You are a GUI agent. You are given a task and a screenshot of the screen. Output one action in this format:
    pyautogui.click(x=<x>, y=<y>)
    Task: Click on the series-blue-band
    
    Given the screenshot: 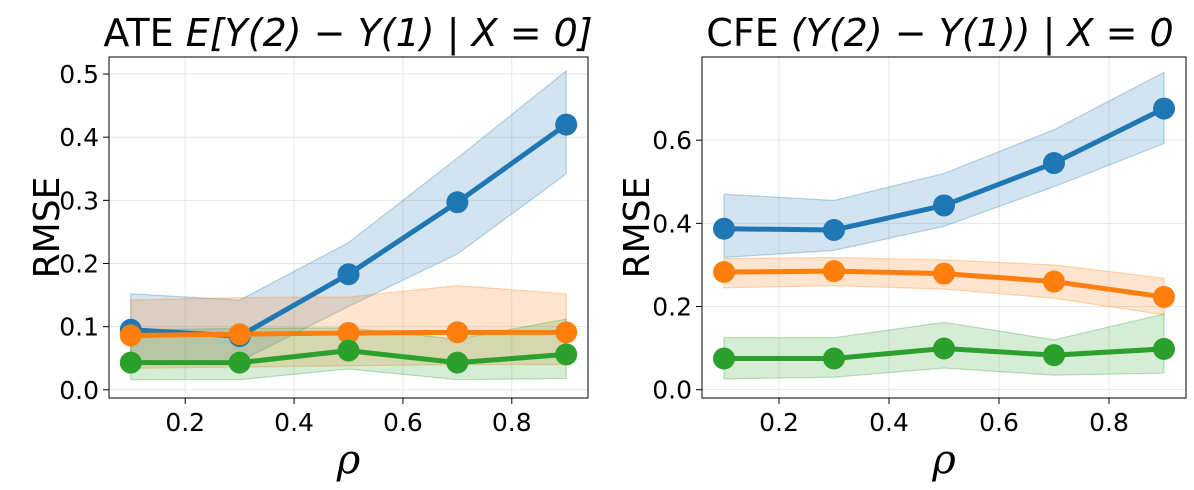 What is the action you would take?
    pyautogui.click(x=944, y=165)
    